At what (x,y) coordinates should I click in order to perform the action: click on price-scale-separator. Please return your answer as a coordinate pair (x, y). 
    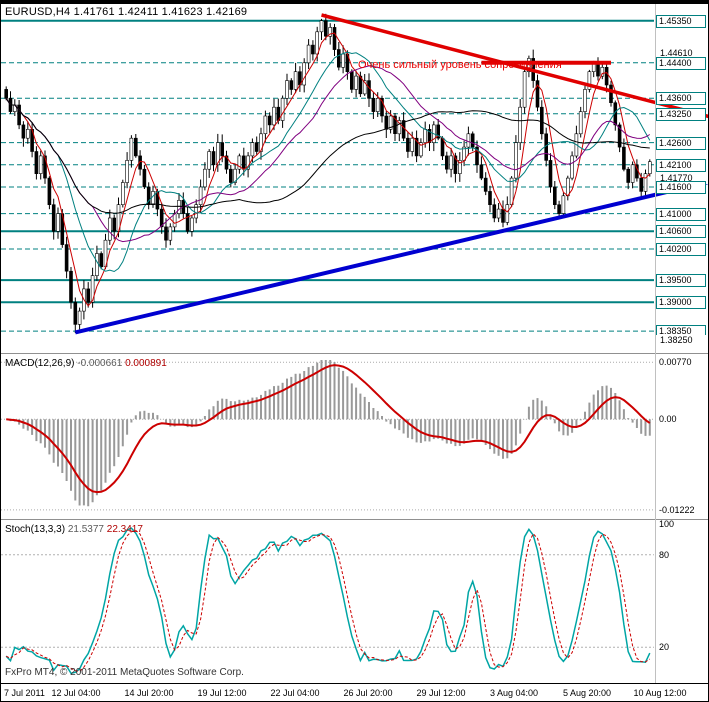
    Looking at the image, I should click on (655, 342).